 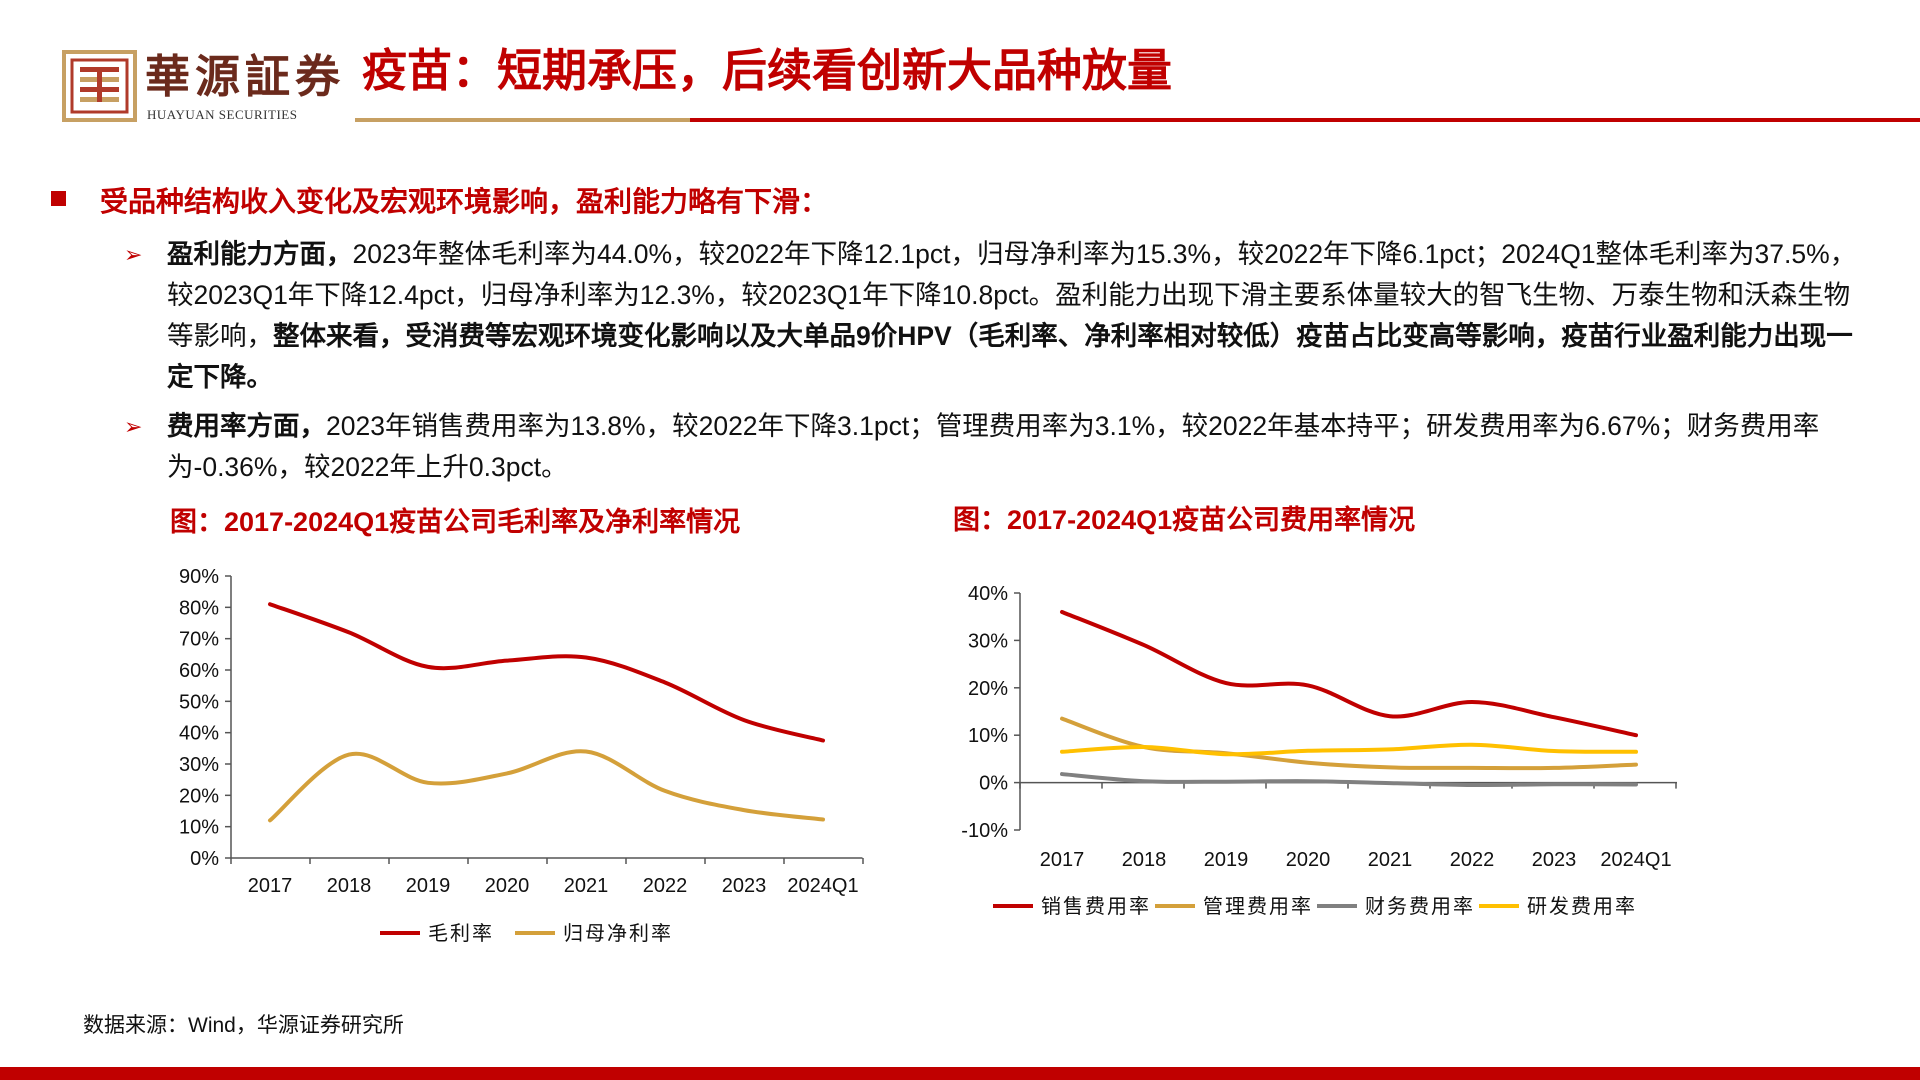 I want to click on bullet-lead: 盈利能力方面，, so click(x=260, y=254).